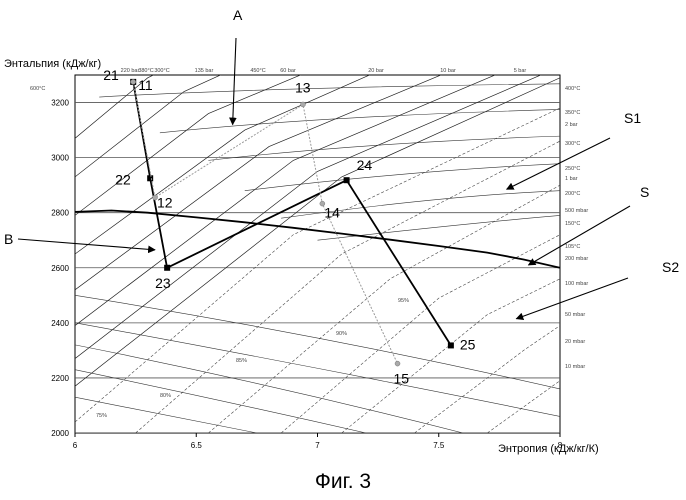 The image size is (686, 500). What do you see at coordinates (448, 71) in the screenshot?
I see `top-isoline-label: 10 bar` at bounding box center [448, 71].